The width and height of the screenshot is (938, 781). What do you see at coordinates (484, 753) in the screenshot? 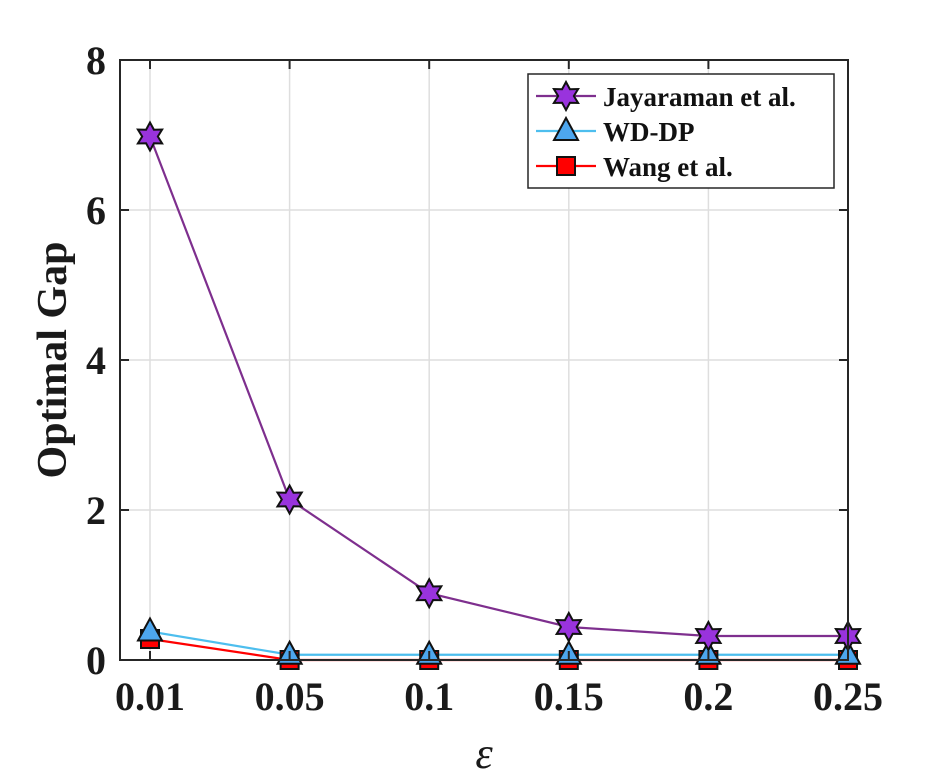
I see `x-axis-label: ε` at bounding box center [484, 753].